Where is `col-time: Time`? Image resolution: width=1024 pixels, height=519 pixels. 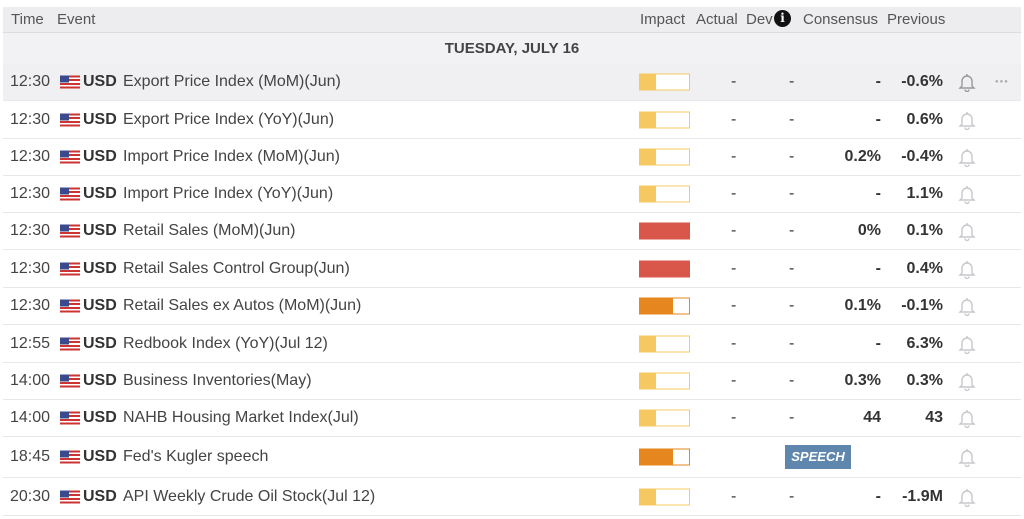
col-time: Time is located at coordinates (27, 19).